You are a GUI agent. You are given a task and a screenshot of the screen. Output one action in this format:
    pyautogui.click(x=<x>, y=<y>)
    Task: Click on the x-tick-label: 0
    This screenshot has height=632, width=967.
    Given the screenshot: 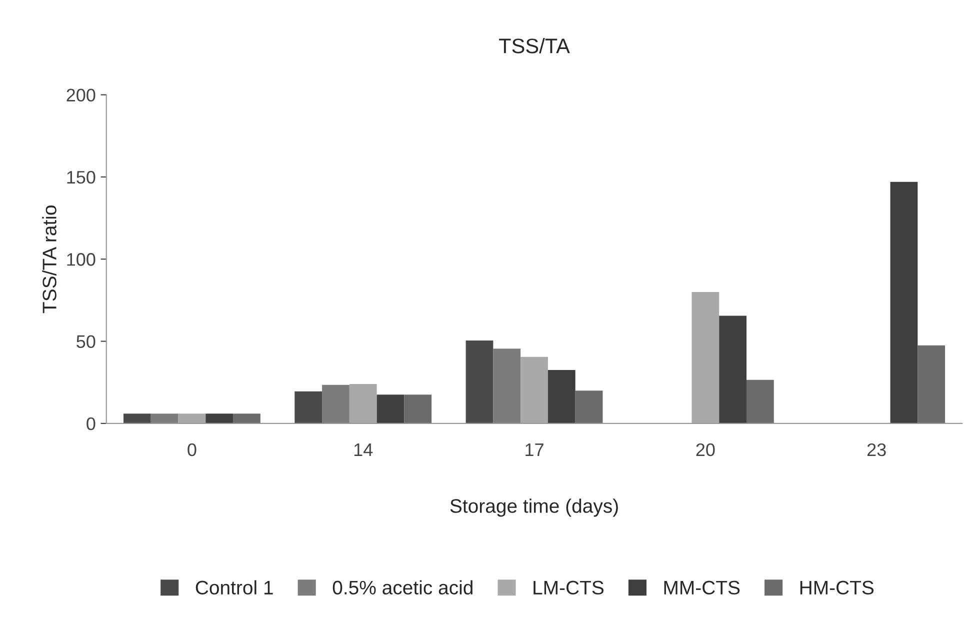 What is the action you would take?
    pyautogui.click(x=192, y=449)
    